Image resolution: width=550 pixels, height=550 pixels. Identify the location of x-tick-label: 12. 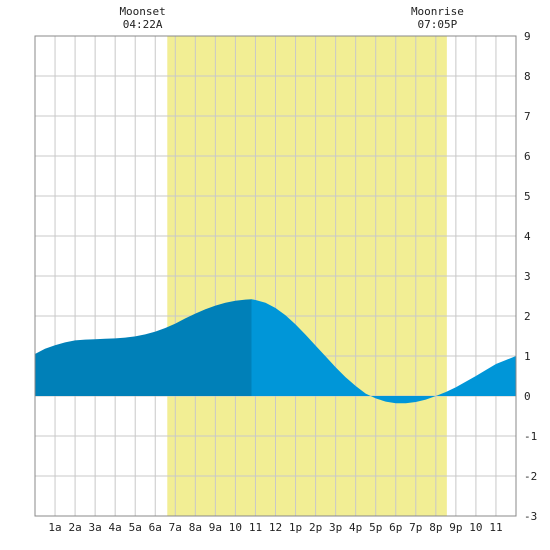
(275, 527).